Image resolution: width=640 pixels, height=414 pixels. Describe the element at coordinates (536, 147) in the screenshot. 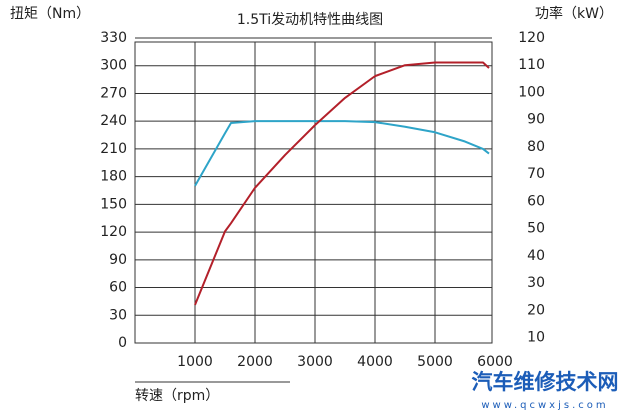

I see `y2-tick-label: 80` at that location.